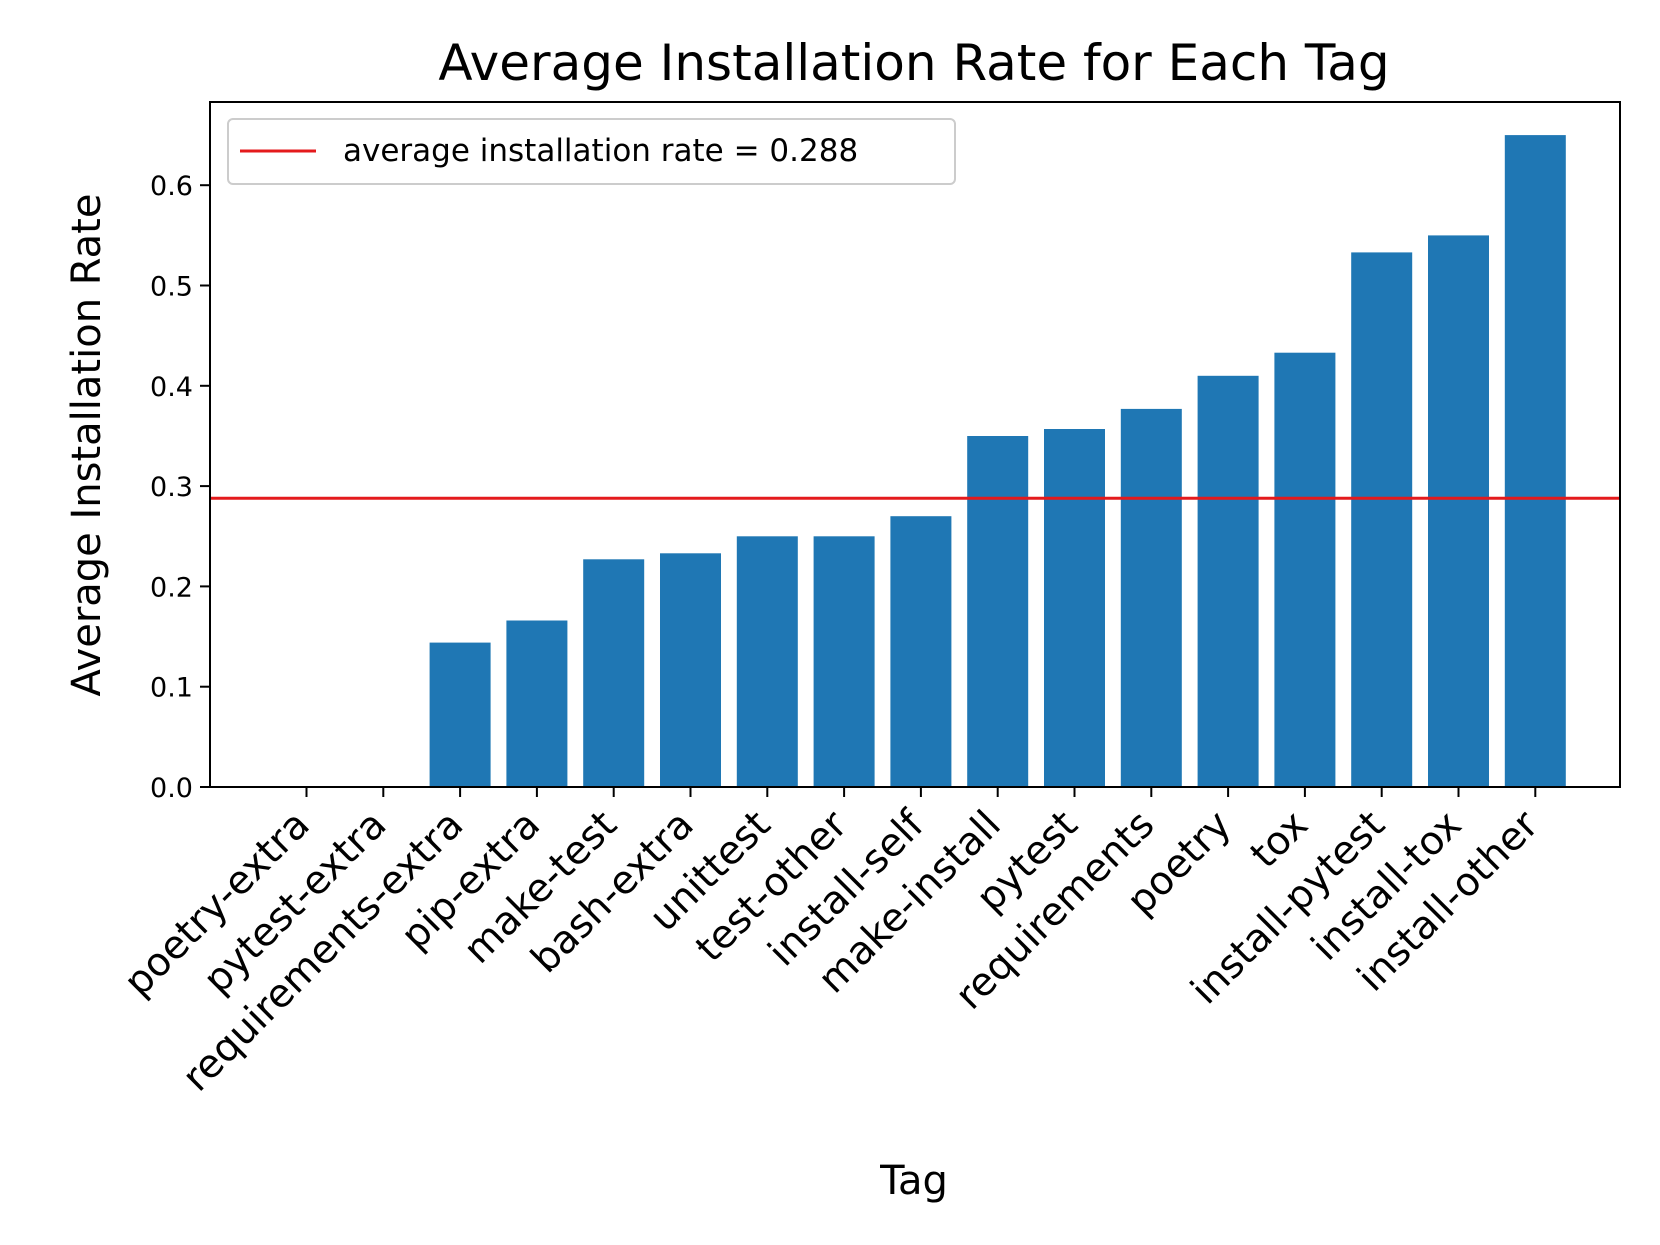  I want to click on bar-requirements-extra, so click(460, 714).